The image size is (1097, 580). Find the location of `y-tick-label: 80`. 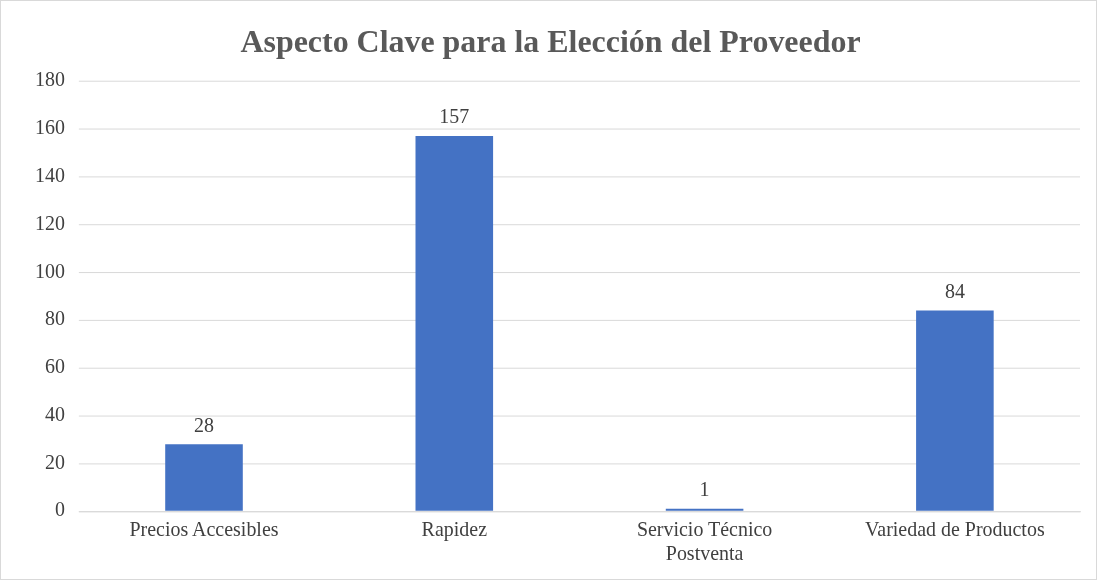

y-tick-label: 80 is located at coordinates (54, 318).